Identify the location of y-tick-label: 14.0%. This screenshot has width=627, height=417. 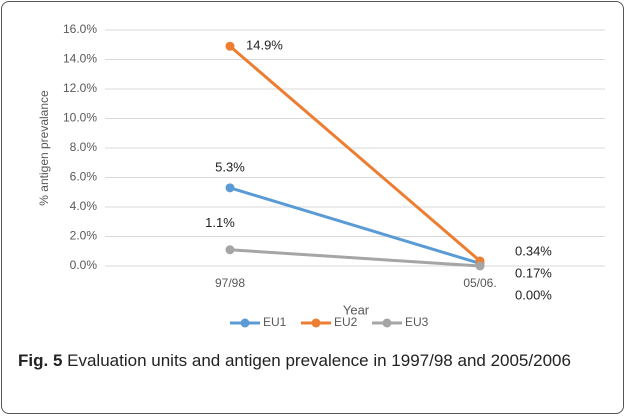
(80, 59).